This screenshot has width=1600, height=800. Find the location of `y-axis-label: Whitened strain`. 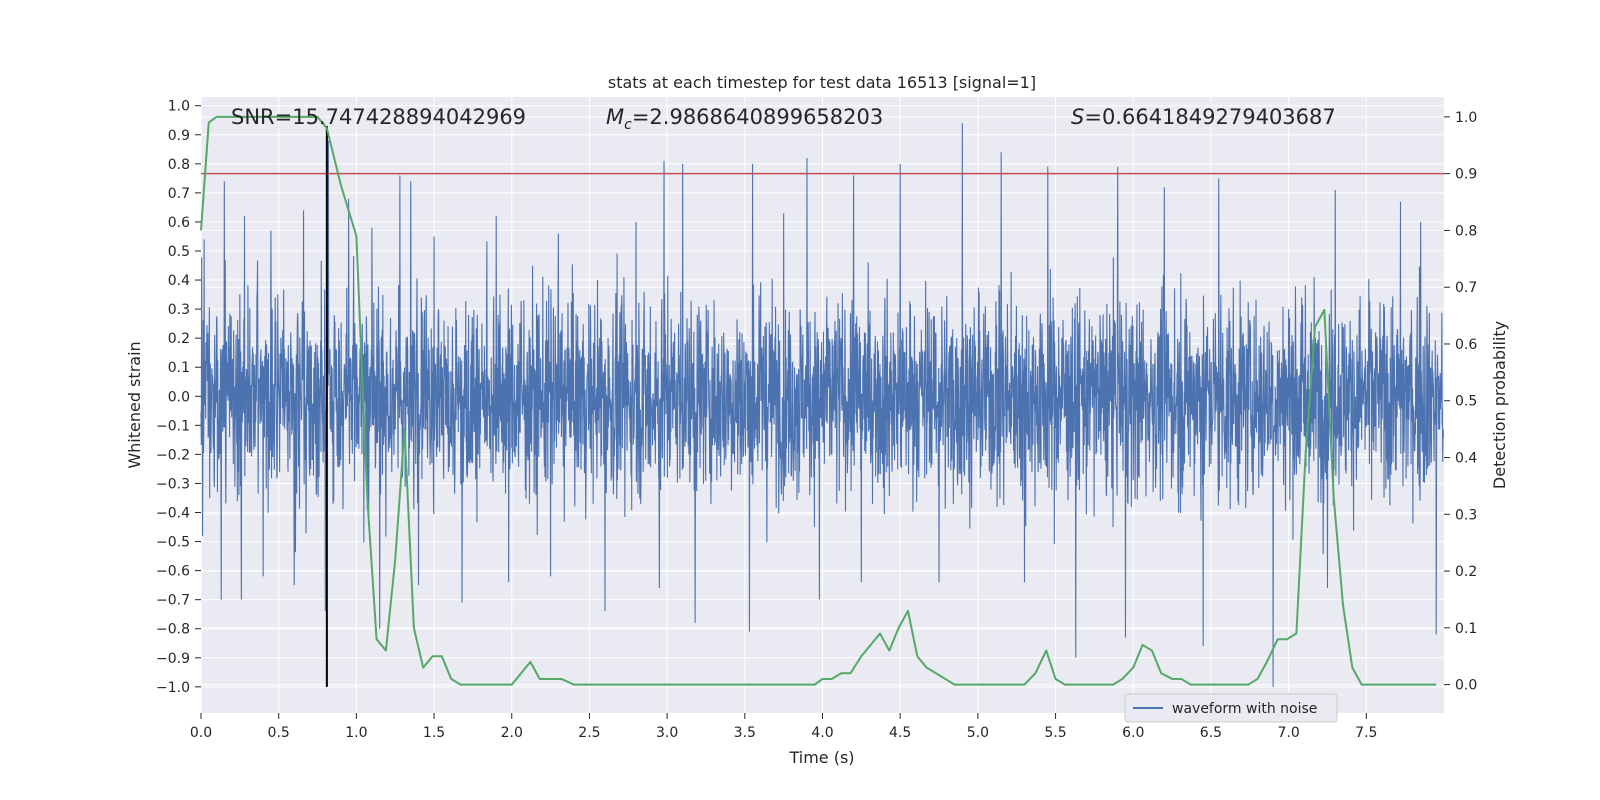

y-axis-label: Whitened strain is located at coordinates (134, 404).